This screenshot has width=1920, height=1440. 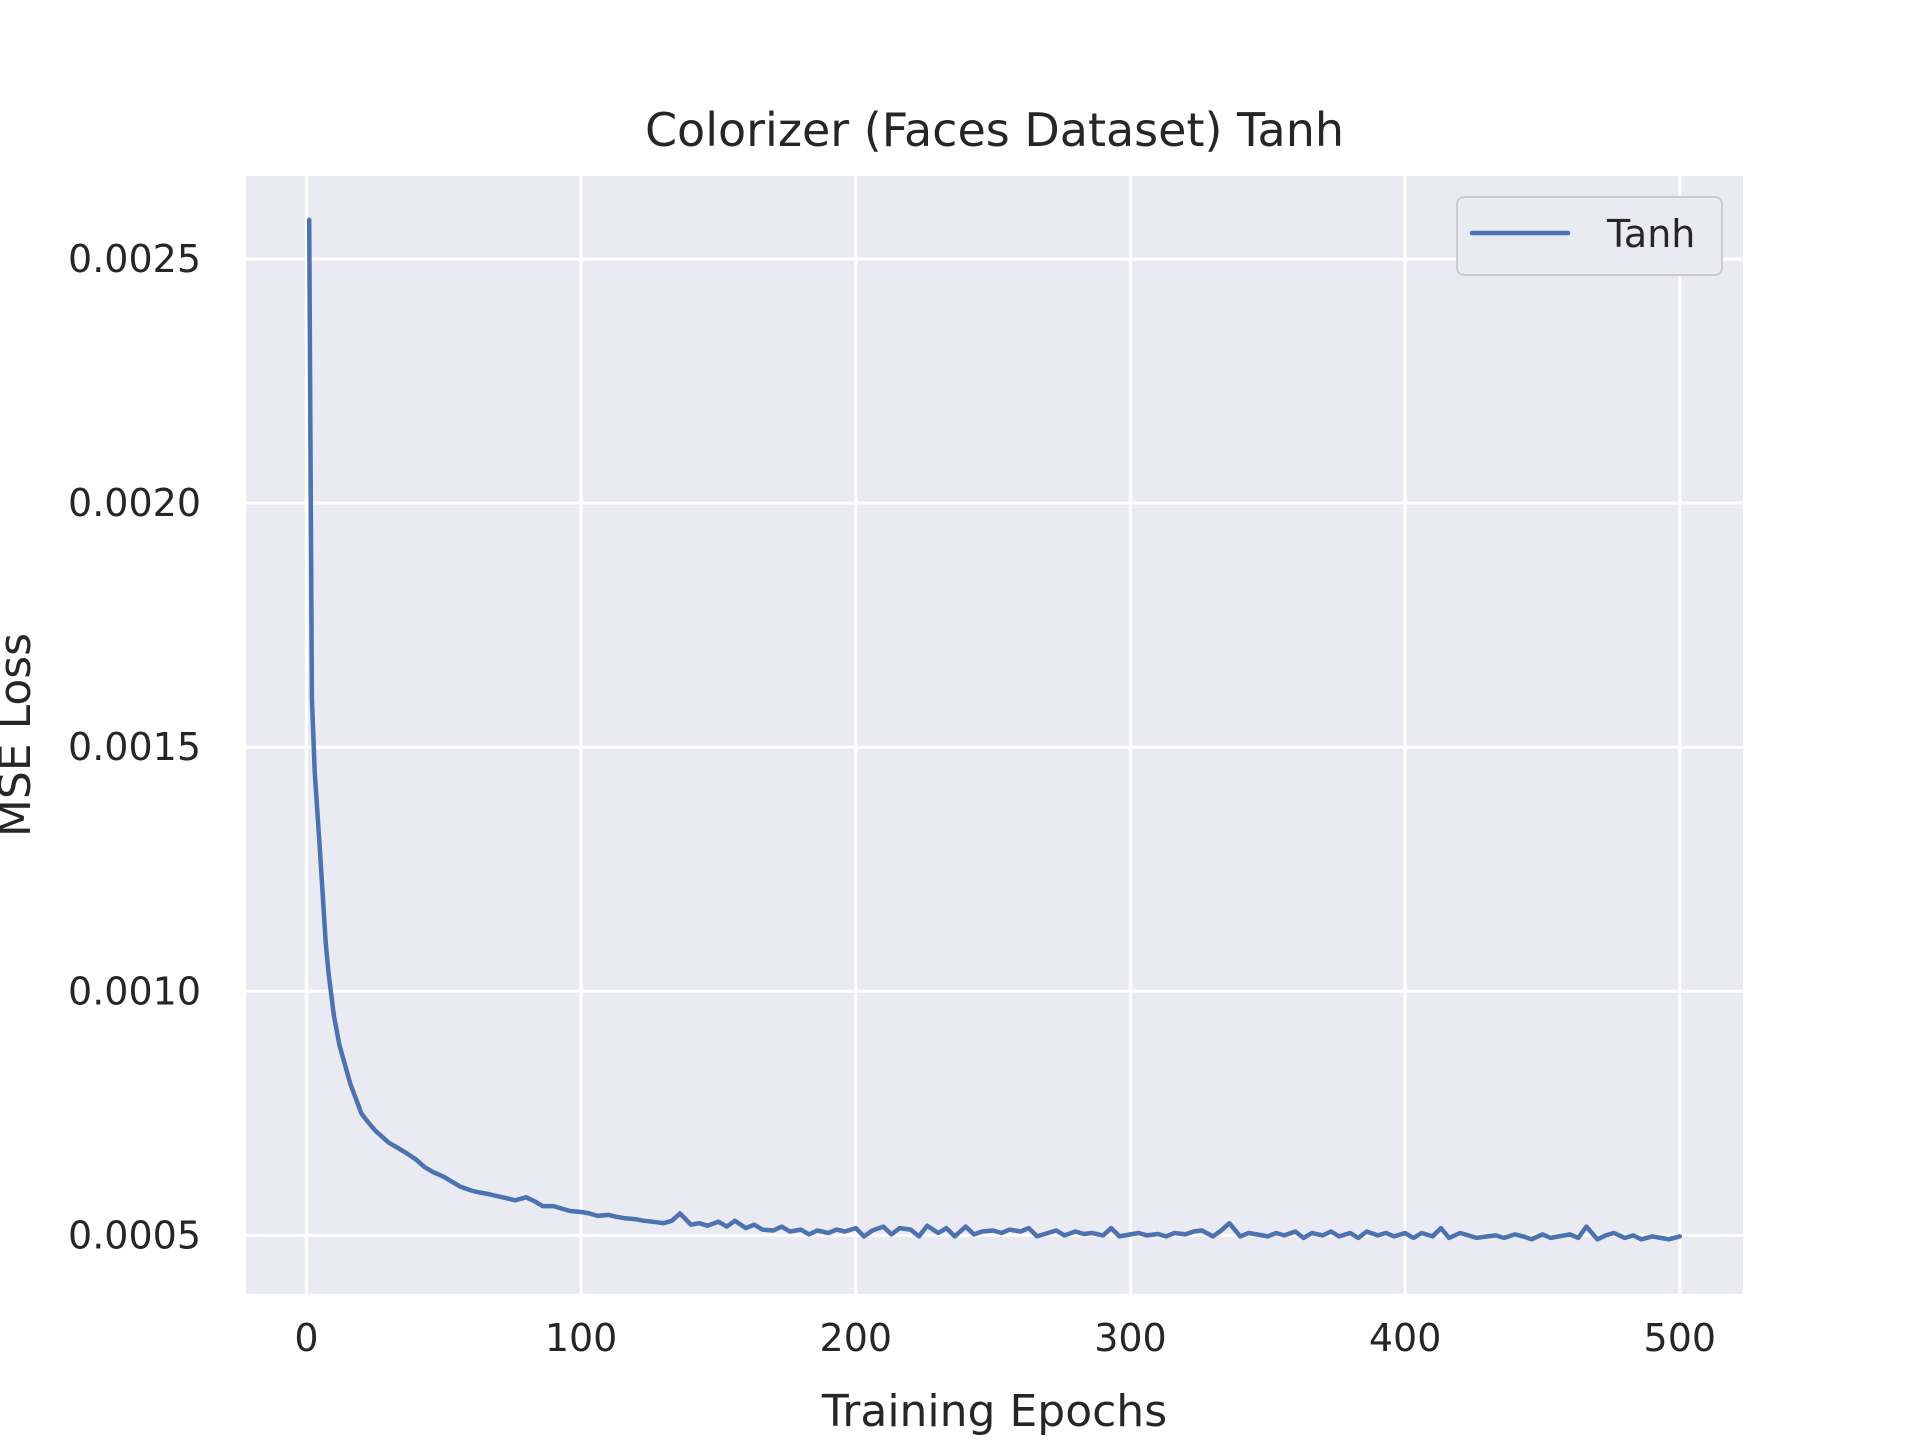 What do you see at coordinates (1130, 1338) in the screenshot?
I see `x-tick-label: 300` at bounding box center [1130, 1338].